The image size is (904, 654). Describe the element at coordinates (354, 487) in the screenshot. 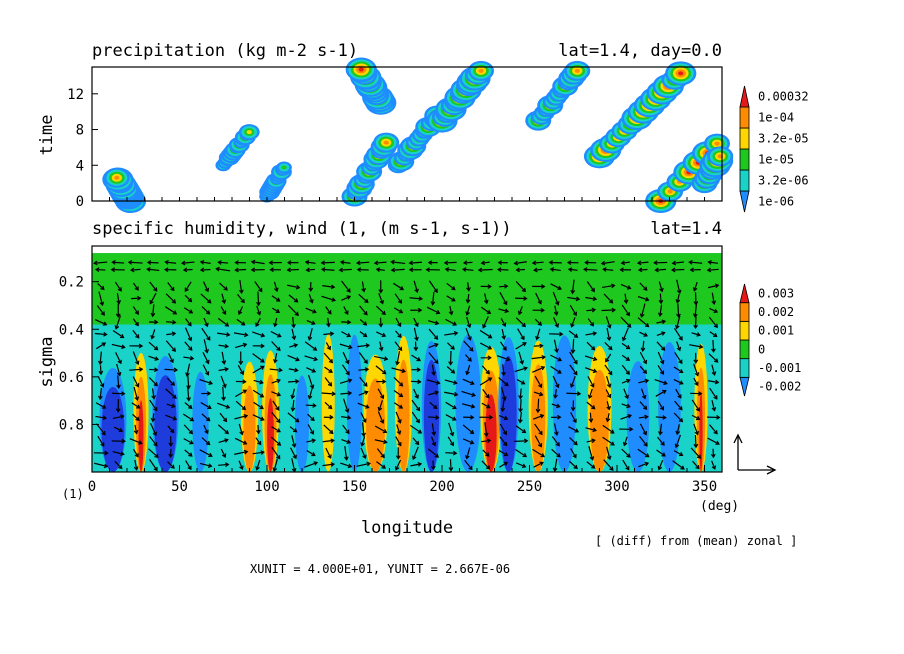

I see `humidity-x-tick-label: 150` at that location.